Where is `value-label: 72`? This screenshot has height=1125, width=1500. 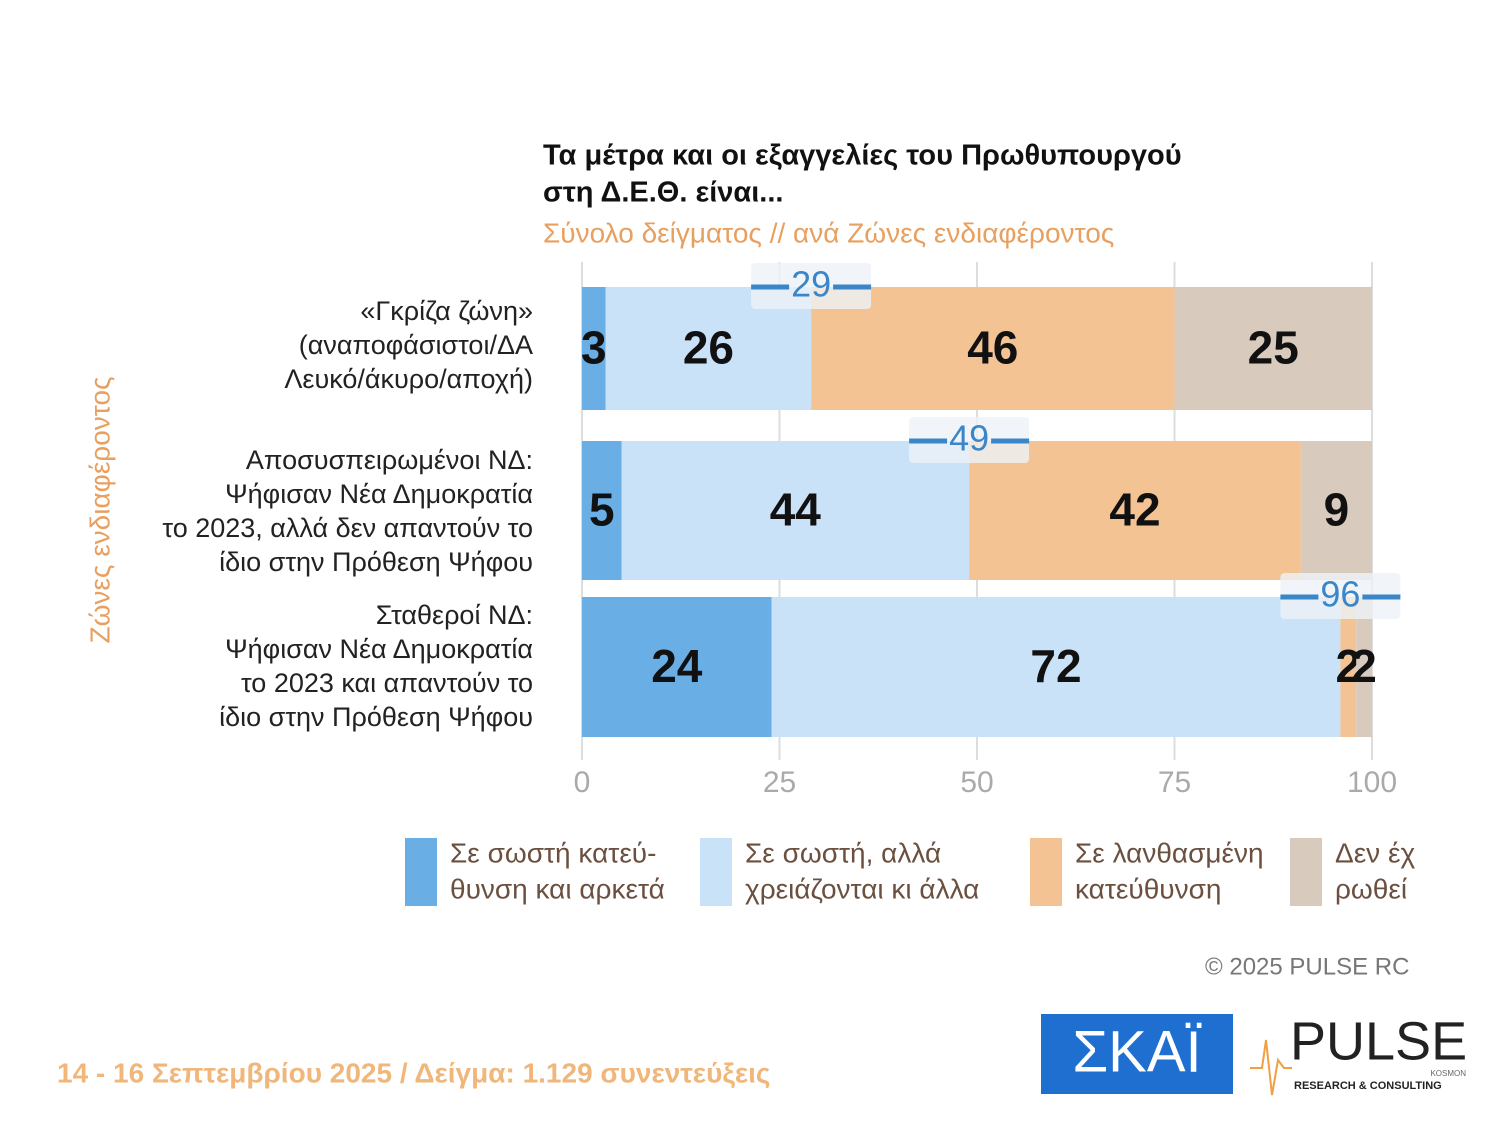 value-label: 72 is located at coordinates (1055, 666).